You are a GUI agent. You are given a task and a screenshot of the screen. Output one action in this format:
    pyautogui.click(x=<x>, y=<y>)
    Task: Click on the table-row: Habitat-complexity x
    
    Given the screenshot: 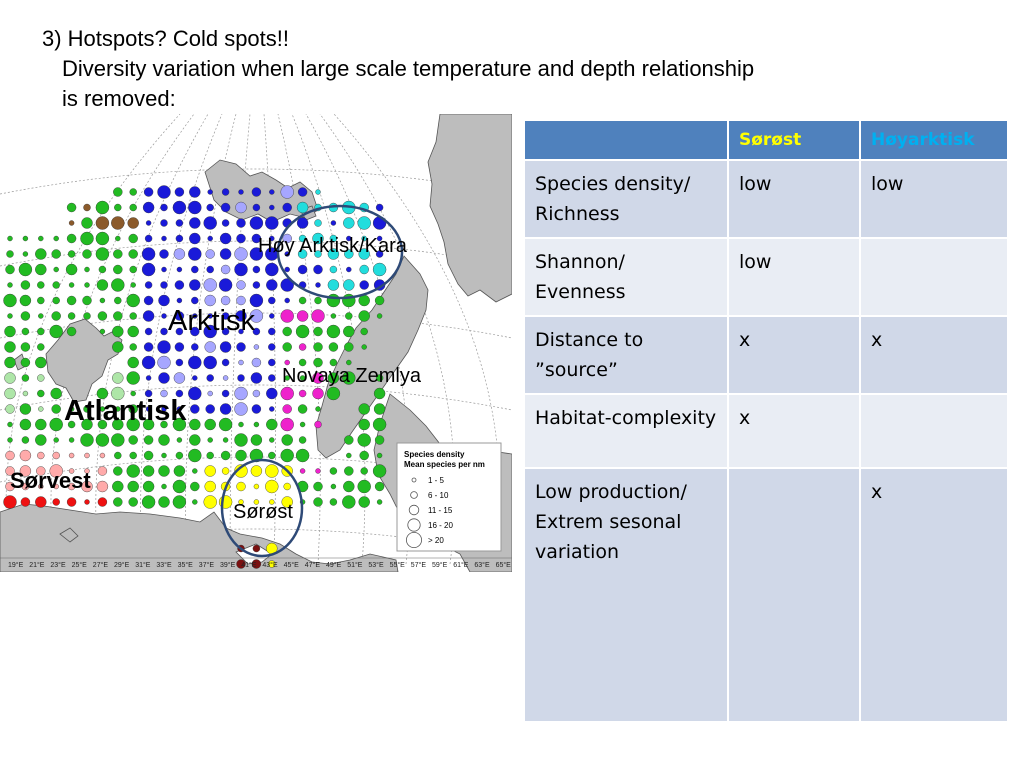 What is the action you would take?
    pyautogui.click(x=766, y=431)
    